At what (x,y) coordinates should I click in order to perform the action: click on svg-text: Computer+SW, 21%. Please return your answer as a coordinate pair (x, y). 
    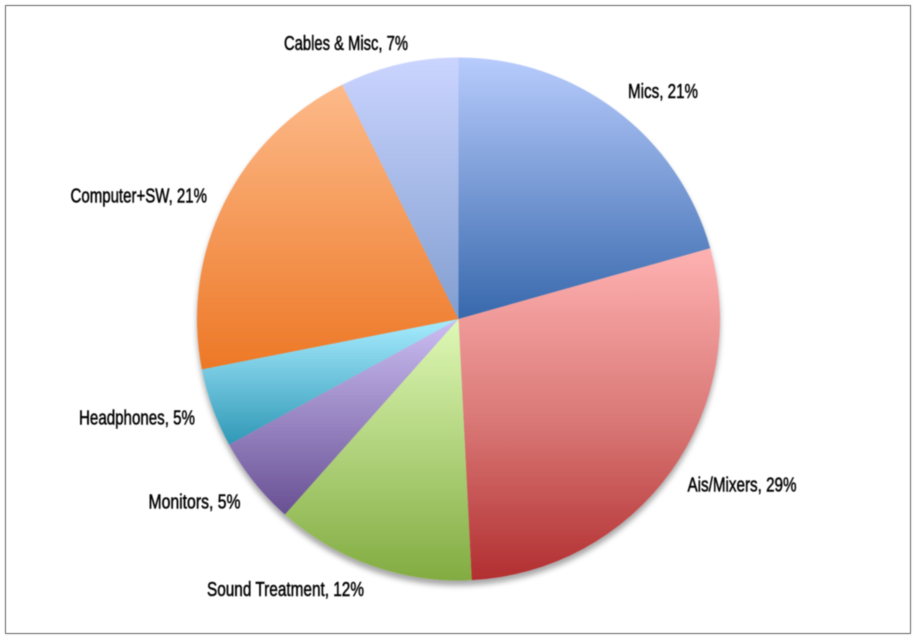
    Looking at the image, I should click on (139, 197).